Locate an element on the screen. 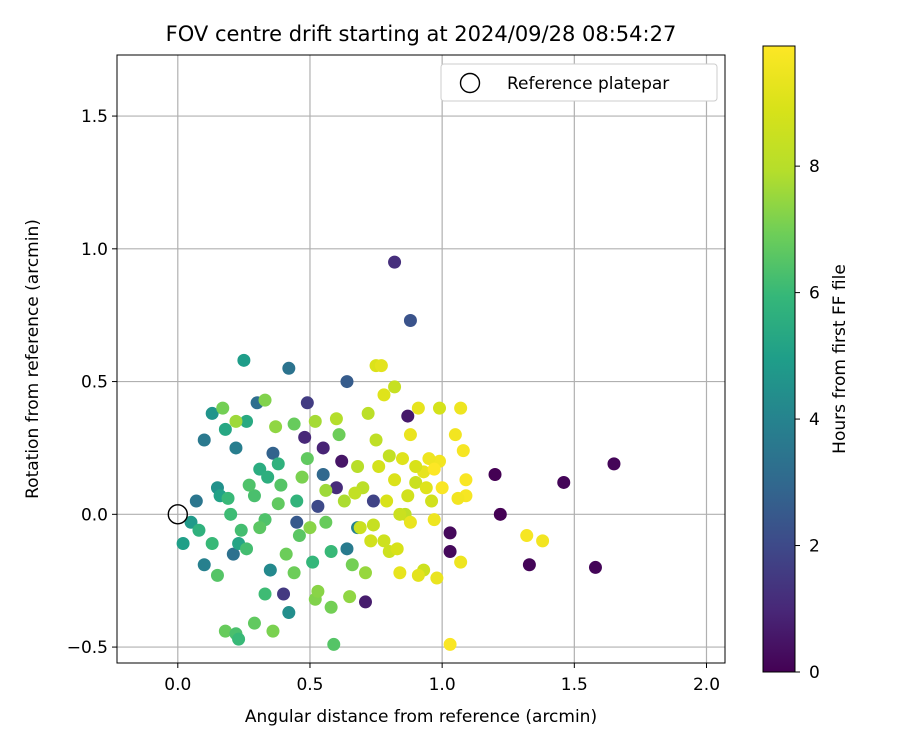  colorbar: 0 2 4 6 8 Hours from first FF file is located at coordinates (806, 364).